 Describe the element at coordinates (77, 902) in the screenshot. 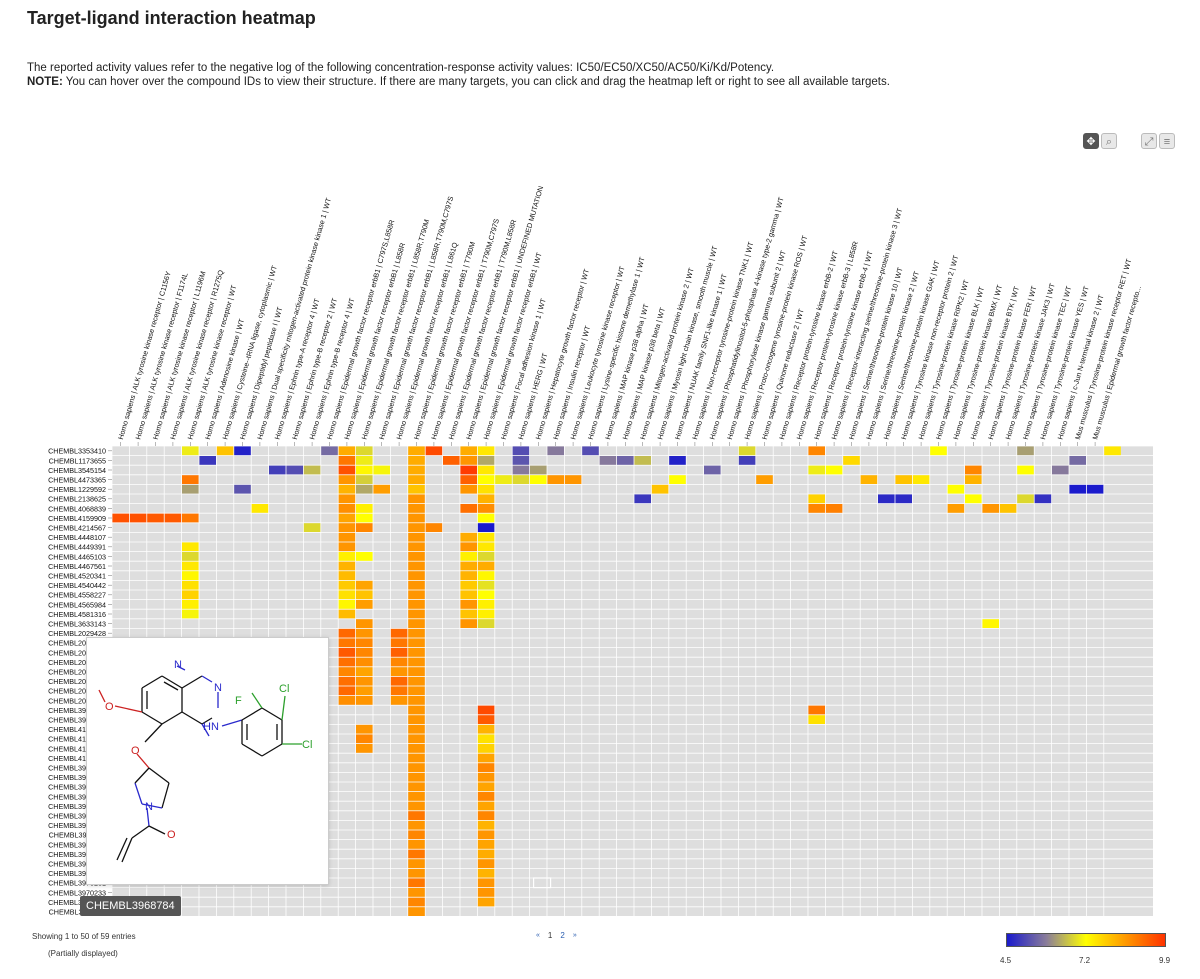

I see `y-tick-label: CHEMBL3970236` at that location.